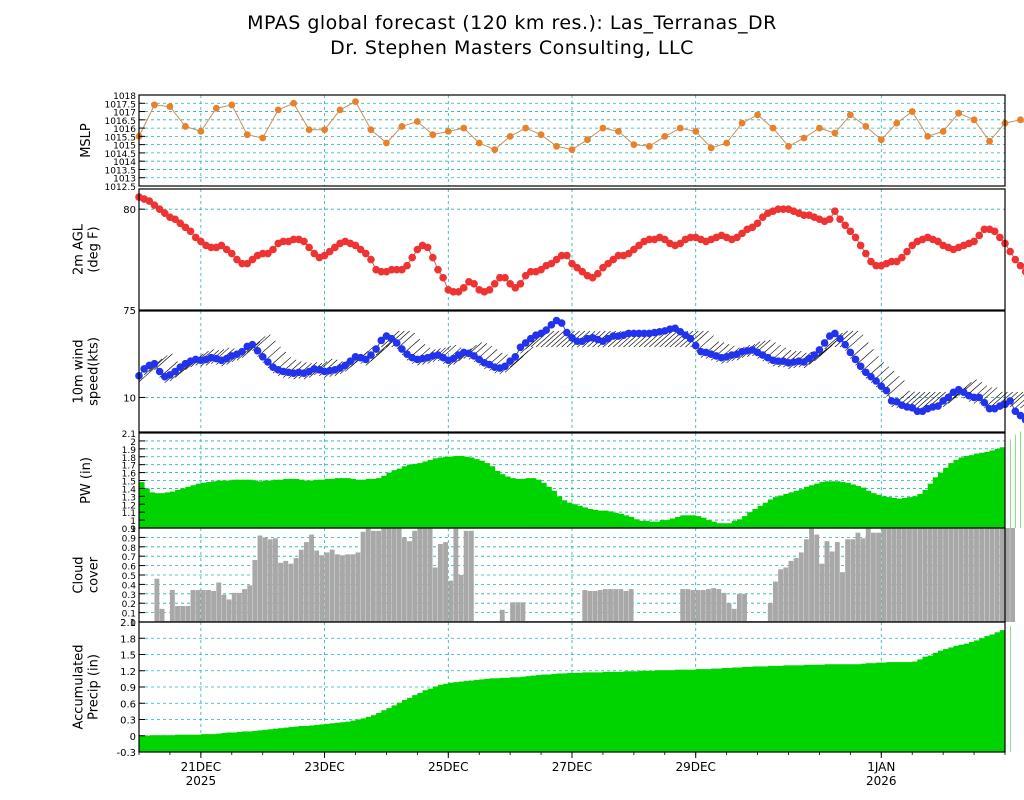 Image resolution: width=1024 pixels, height=800 pixels. What do you see at coordinates (128, 639) in the screenshot?
I see `precip-tick-label: 1.8` at bounding box center [128, 639].